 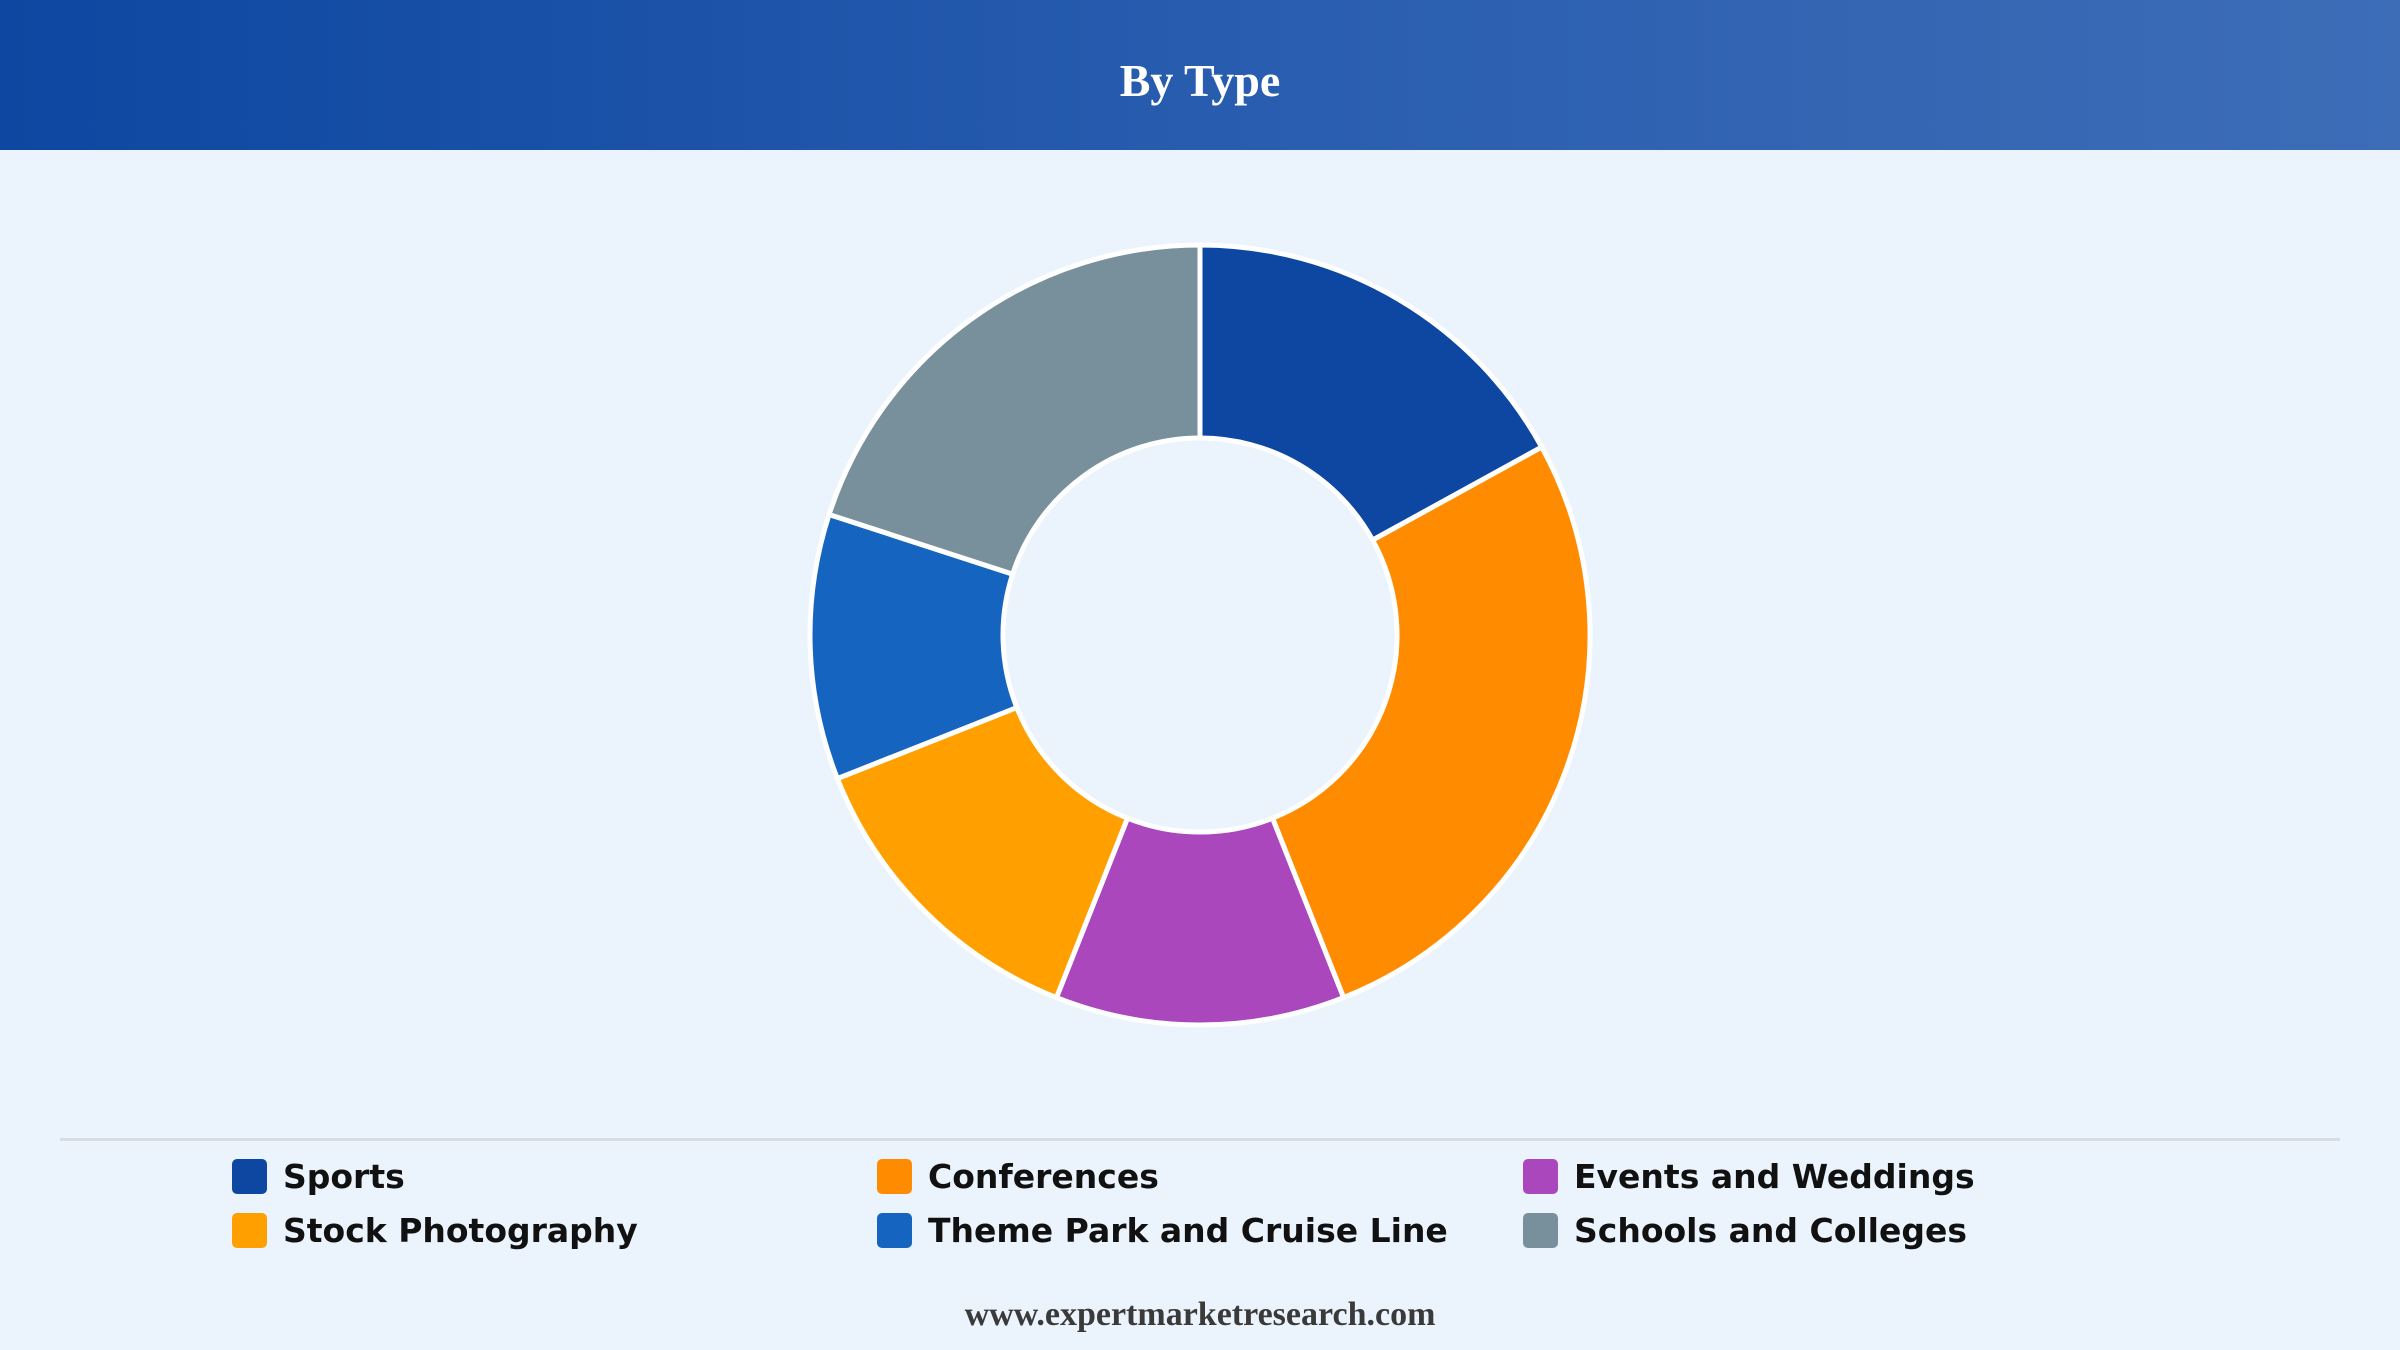 I want to click on legend-item-theme-park-and-cruise-line: Theme Park and Cruise Line, so click(x=1162, y=1230).